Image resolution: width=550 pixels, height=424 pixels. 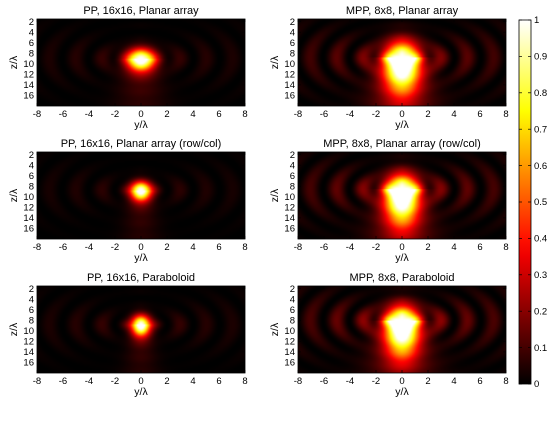 What do you see at coordinates (141, 144) in the screenshot?
I see `panel-title: PP, 16x16, Planar array (row/col)` at bounding box center [141, 144].